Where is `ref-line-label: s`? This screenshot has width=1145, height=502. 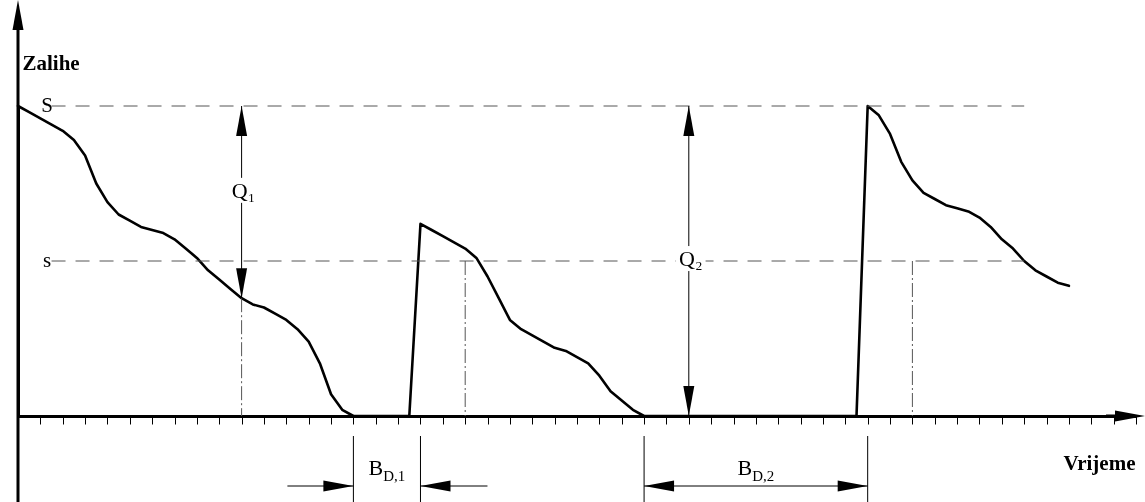
ref-line-label: s is located at coordinates (47, 260).